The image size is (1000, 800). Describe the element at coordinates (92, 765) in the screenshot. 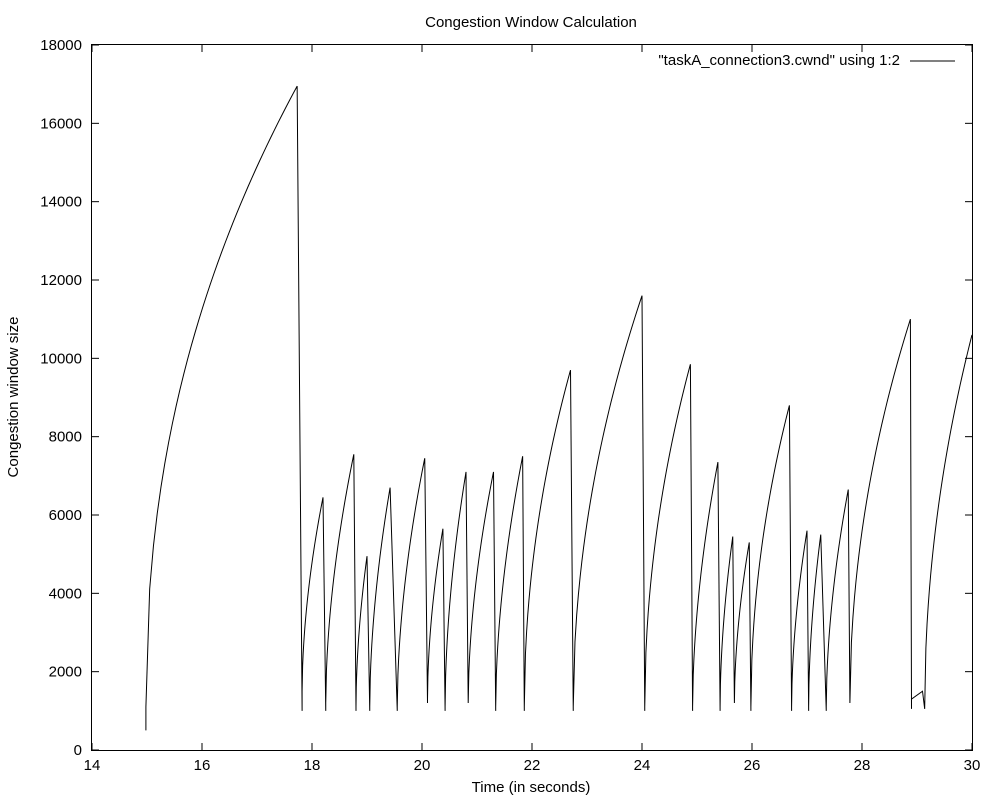

I see `x-tick-label: 14` at that location.